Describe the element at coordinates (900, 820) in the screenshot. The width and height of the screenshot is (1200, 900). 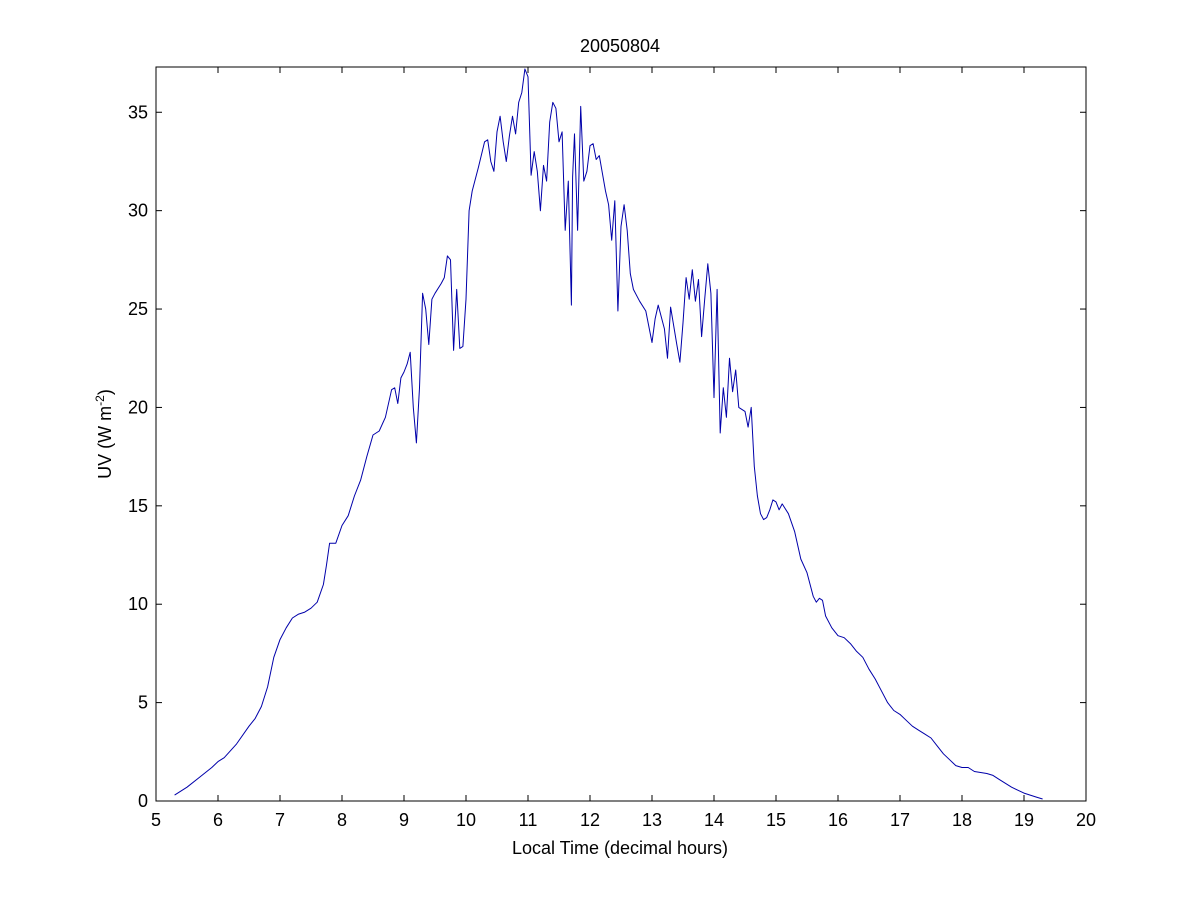
I see `x-tick-label: 17` at that location.